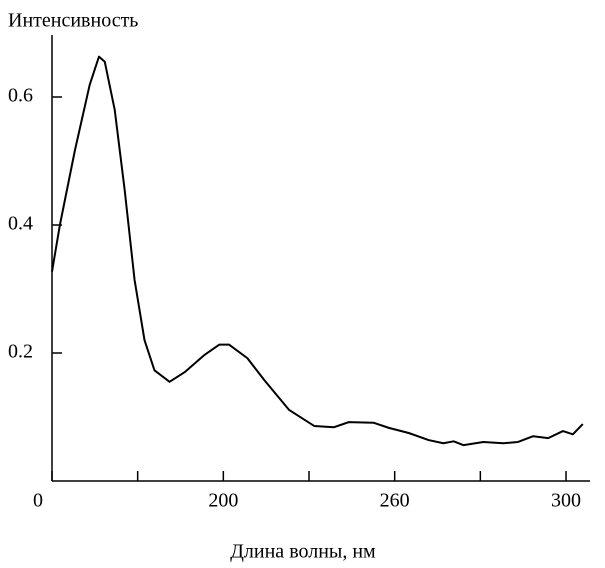 This screenshot has height=568, width=605. Describe the element at coordinates (73, 21) in the screenshot. I see `y-axis-label: Интенсивность` at that location.